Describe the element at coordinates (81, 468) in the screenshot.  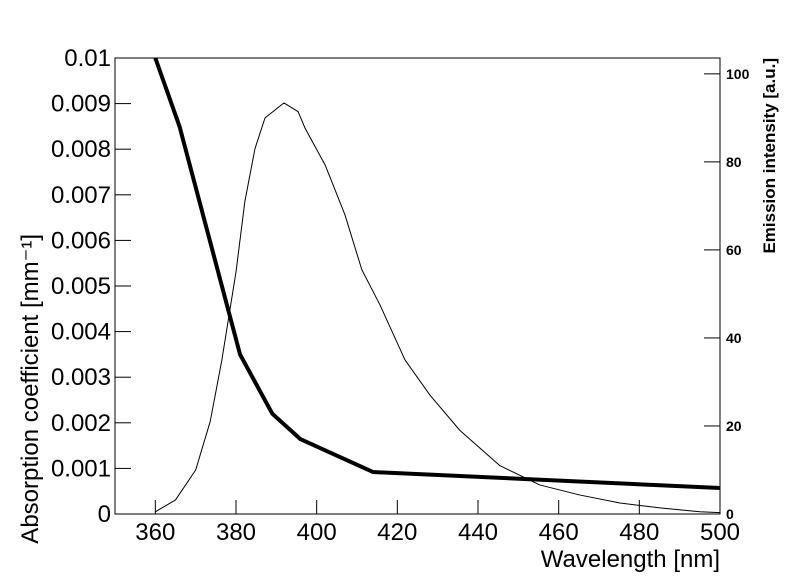
I see `y-tick-label: 0.001` at that location.